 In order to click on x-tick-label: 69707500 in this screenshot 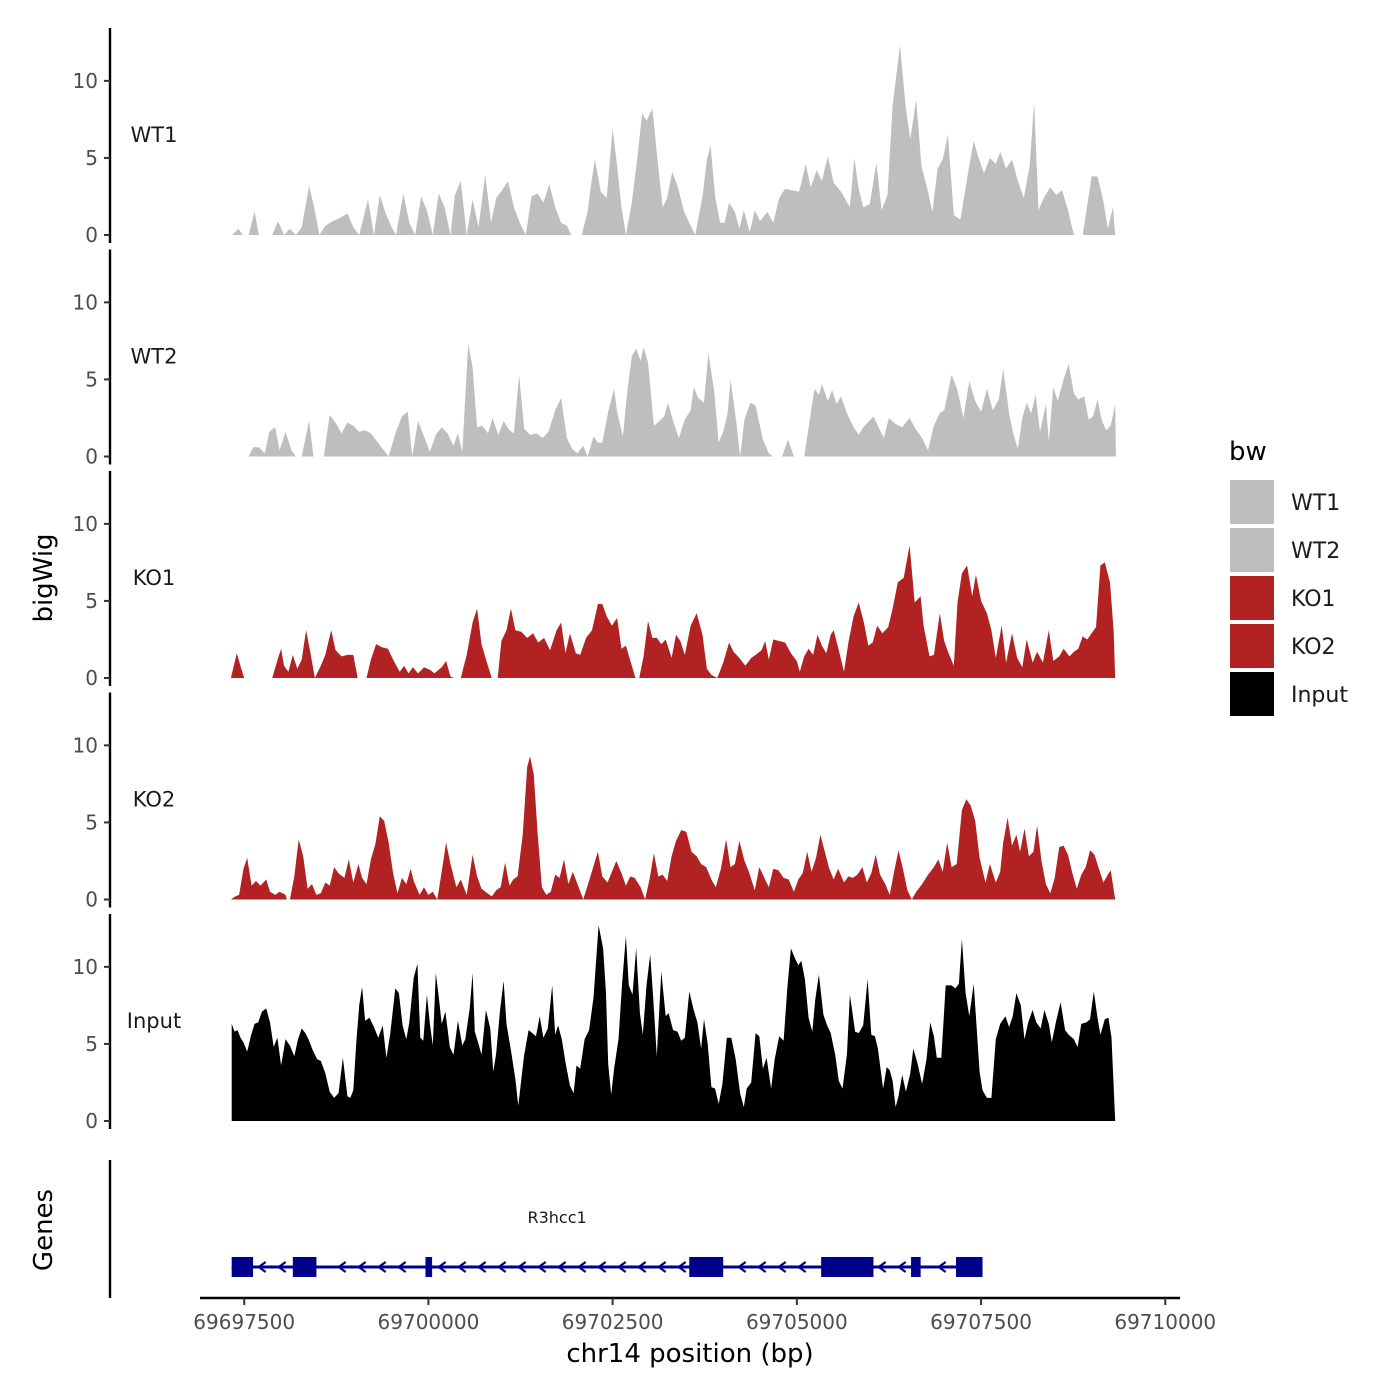, I will do `click(981, 1322)`.